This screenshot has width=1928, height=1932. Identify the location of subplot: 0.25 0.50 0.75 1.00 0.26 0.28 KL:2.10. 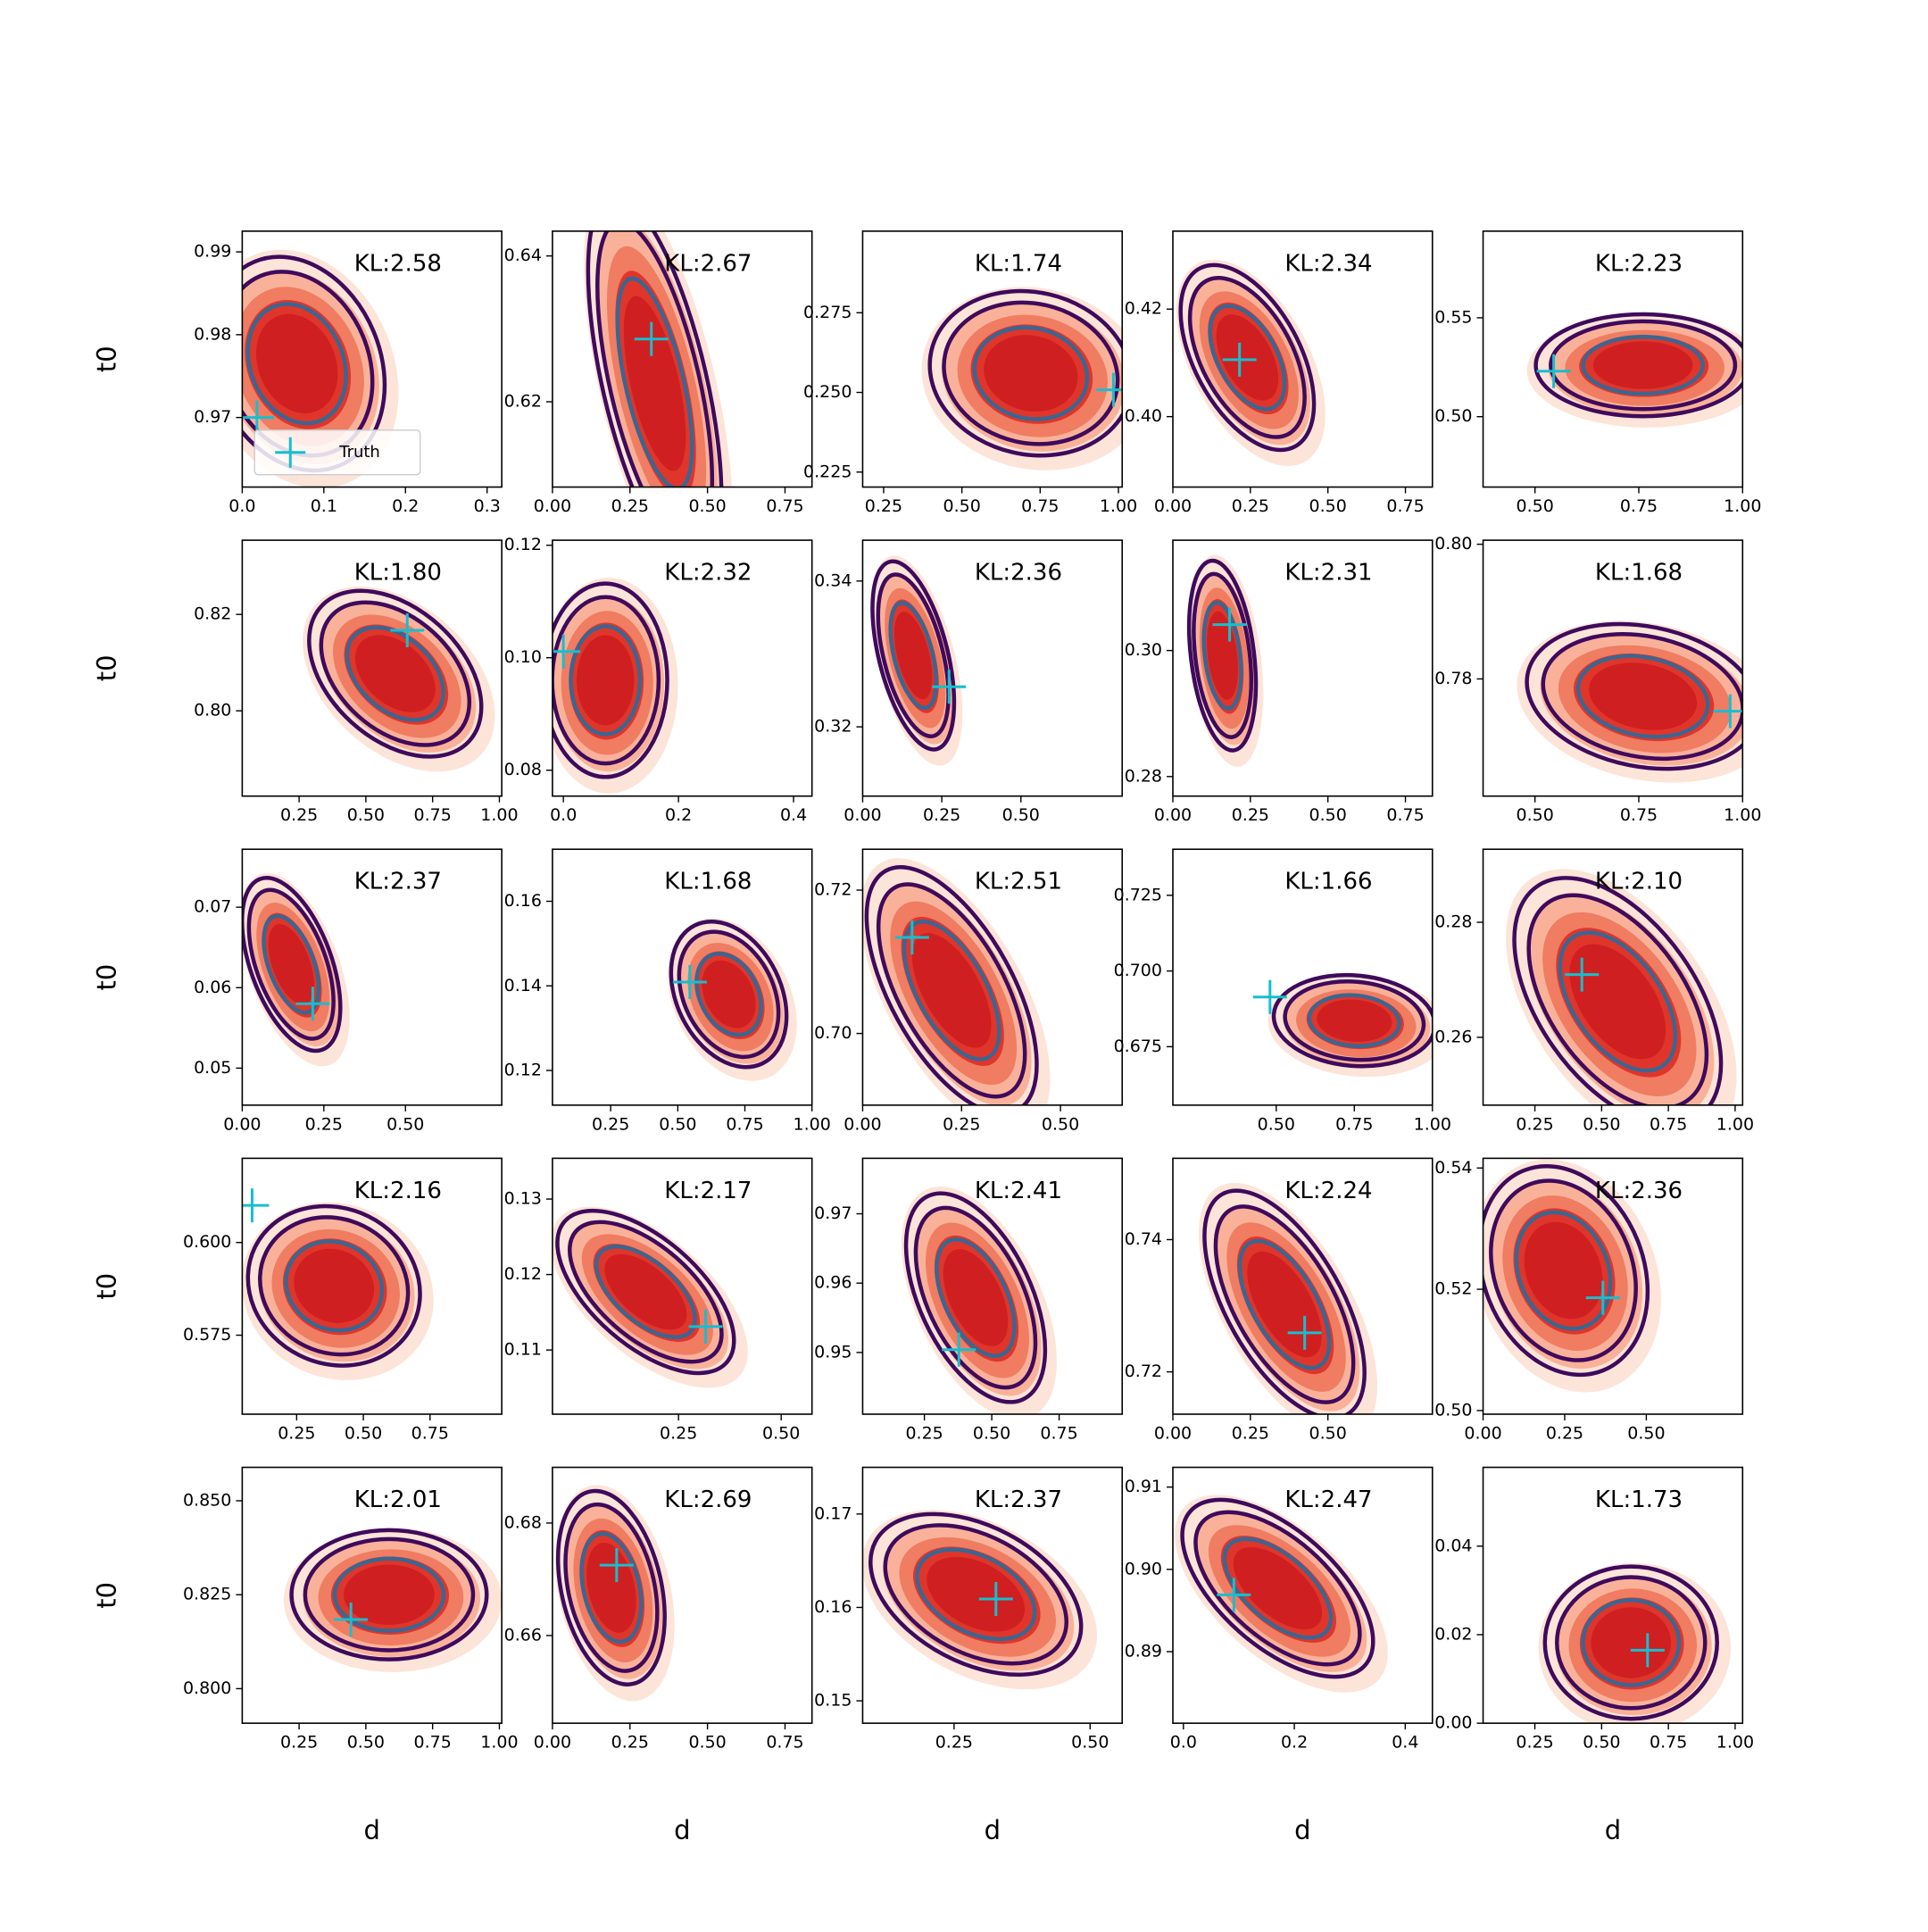
(1594, 991).